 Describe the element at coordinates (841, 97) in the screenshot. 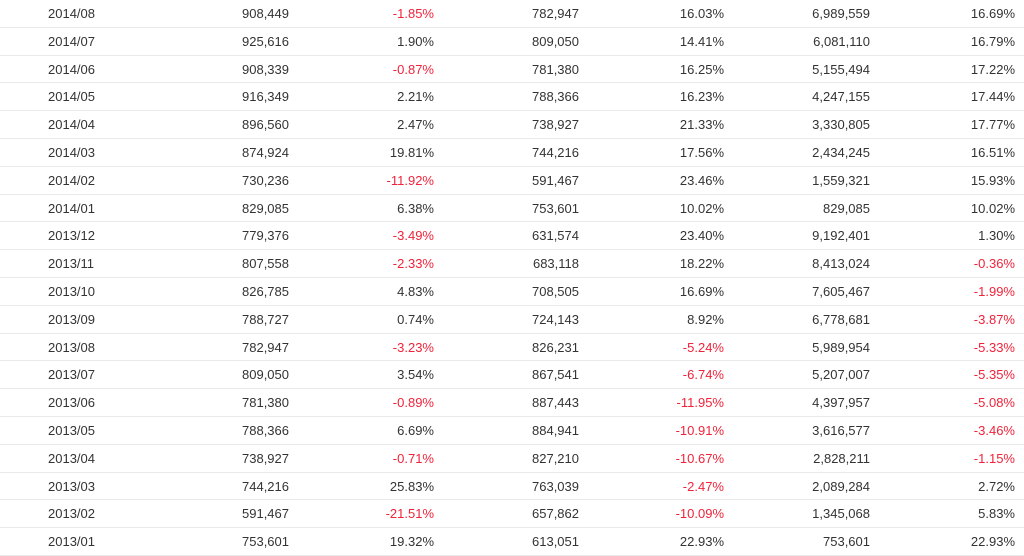

I see `cumulative-value-cell: 4,247,155` at that location.